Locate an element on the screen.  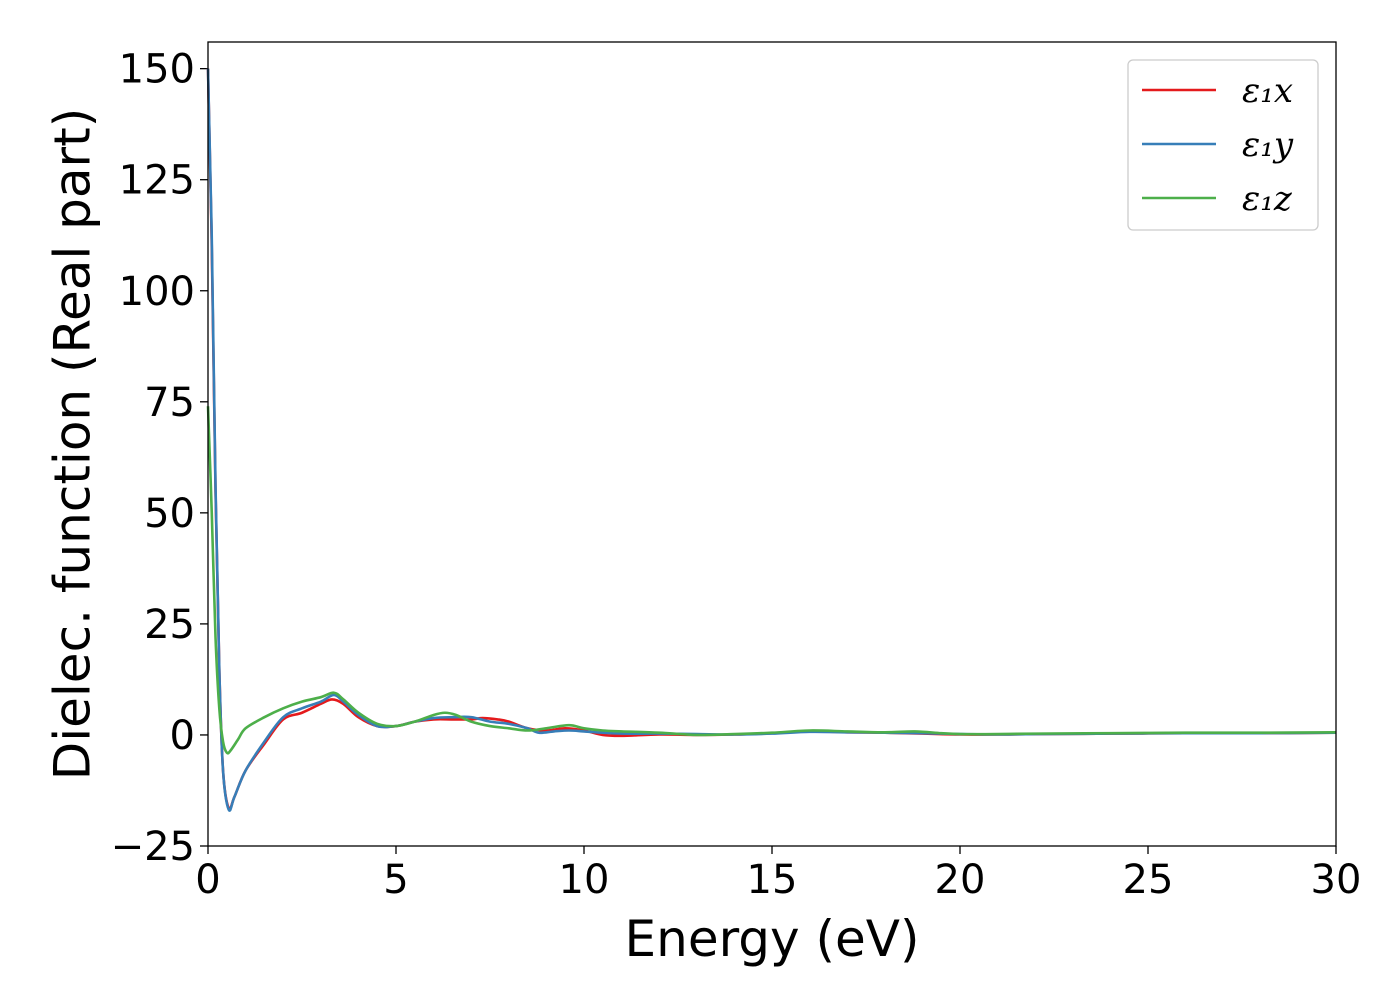
x-axis-ticks: 0 5 10 15 20 25 30 is located at coordinates (778, 874).